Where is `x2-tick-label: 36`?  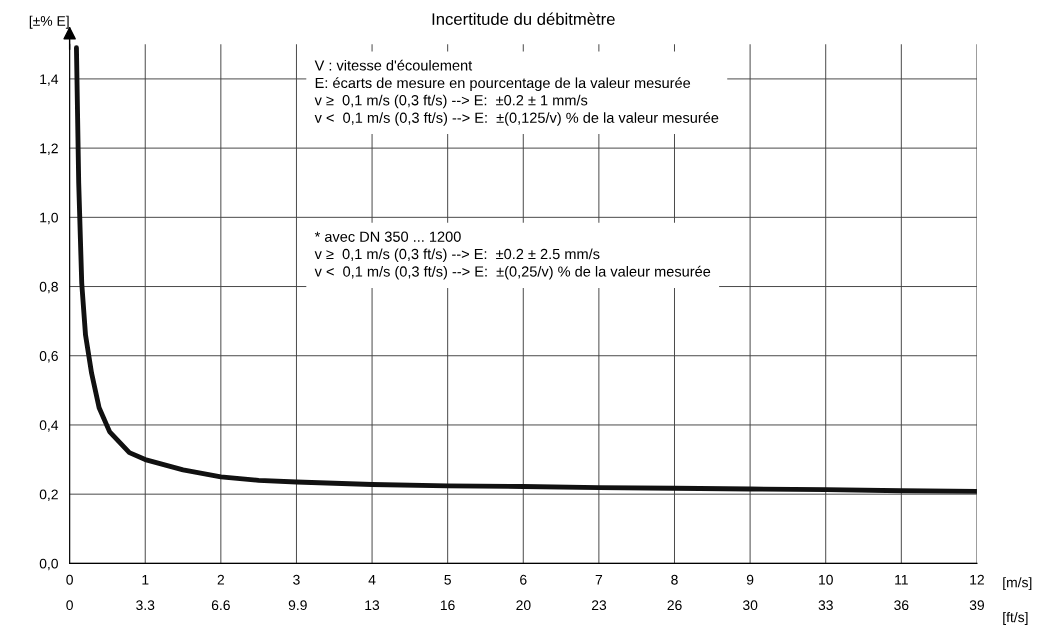
x2-tick-label: 36 is located at coordinates (901, 605).